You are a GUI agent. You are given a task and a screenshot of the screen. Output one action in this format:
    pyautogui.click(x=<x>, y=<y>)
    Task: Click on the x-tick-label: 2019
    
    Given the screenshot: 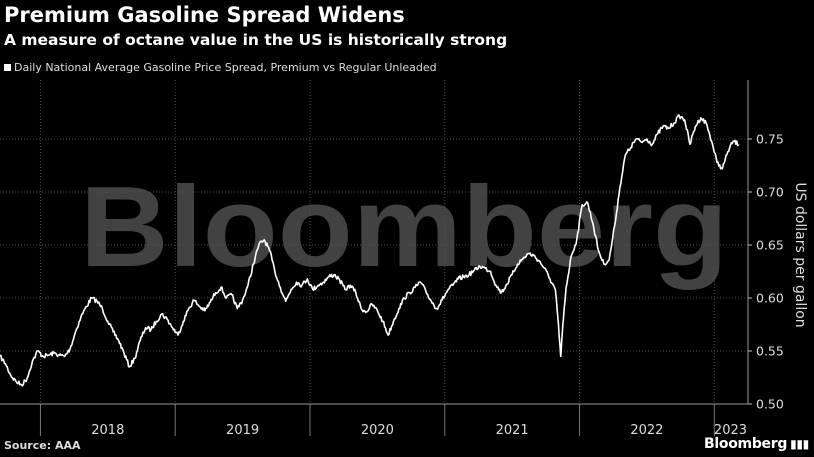 What is the action you would take?
    pyautogui.click(x=242, y=430)
    